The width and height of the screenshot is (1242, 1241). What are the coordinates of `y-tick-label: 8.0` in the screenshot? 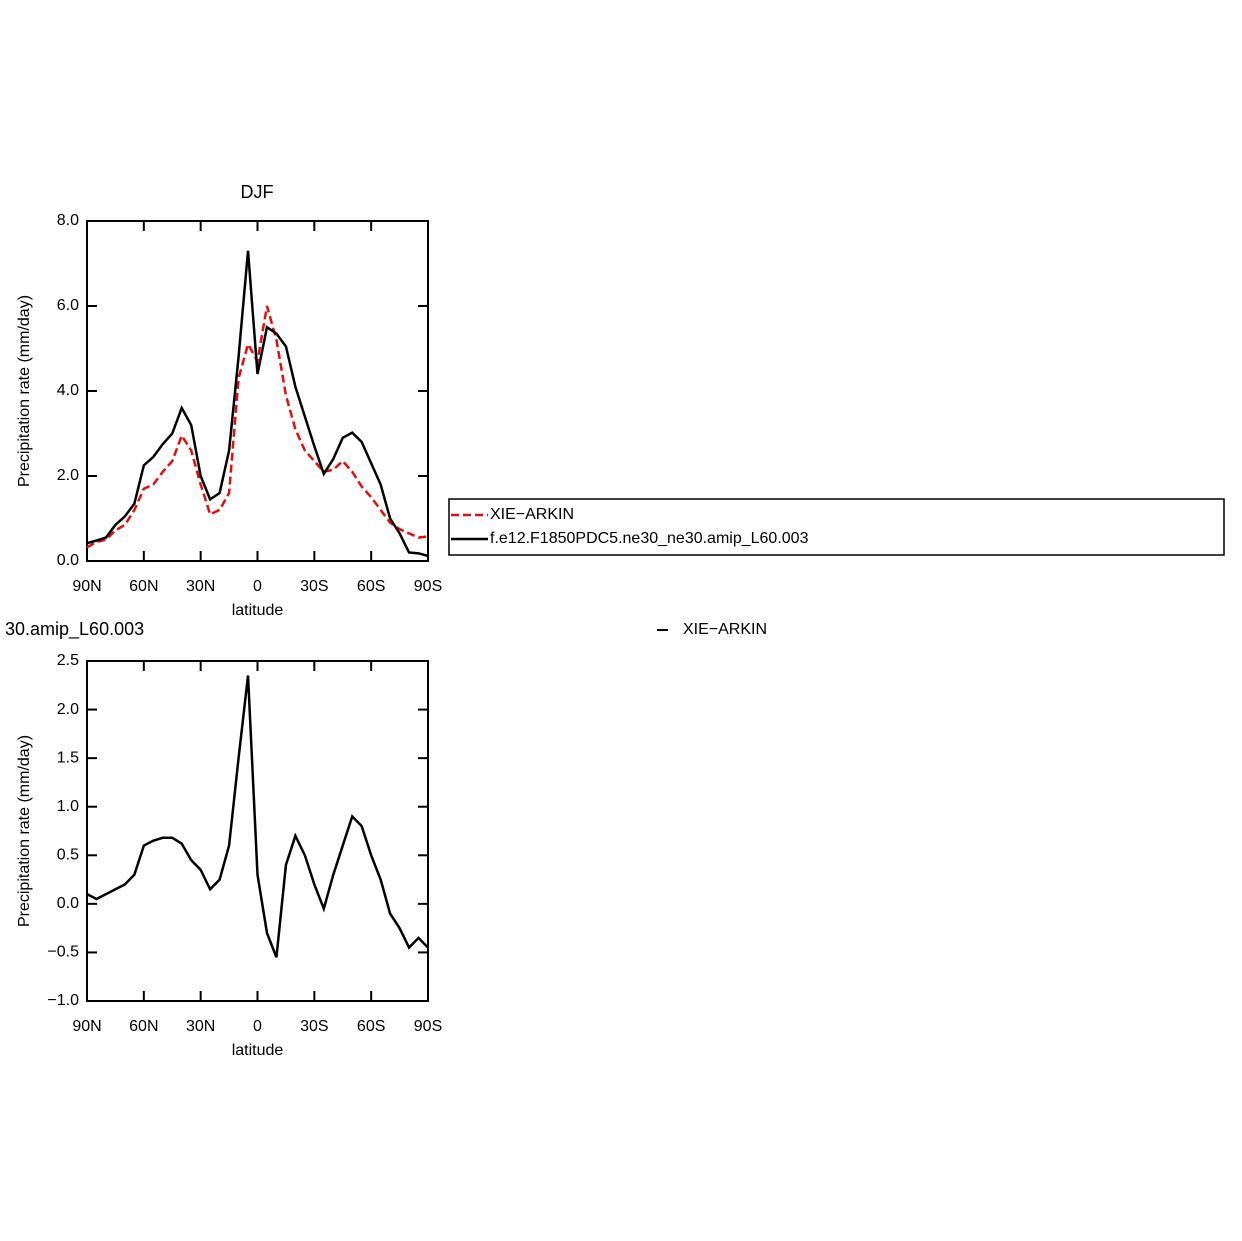 It's located at (68, 220).